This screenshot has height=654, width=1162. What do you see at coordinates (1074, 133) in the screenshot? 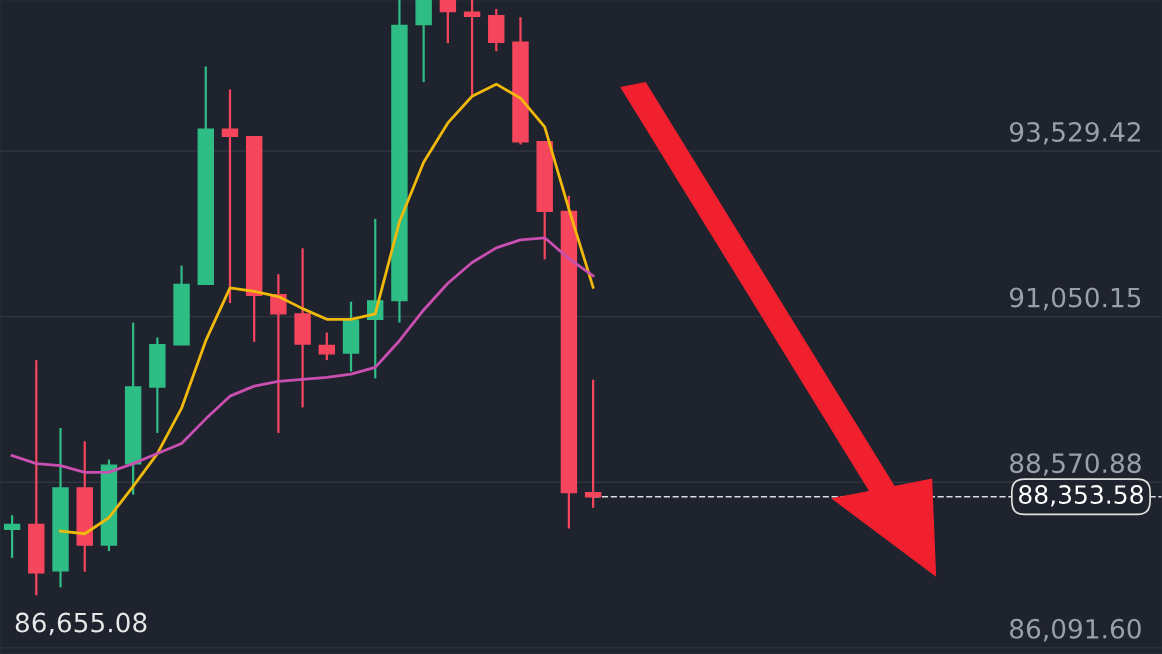
I see `y-tick-label: 93,529.42` at bounding box center [1074, 133].